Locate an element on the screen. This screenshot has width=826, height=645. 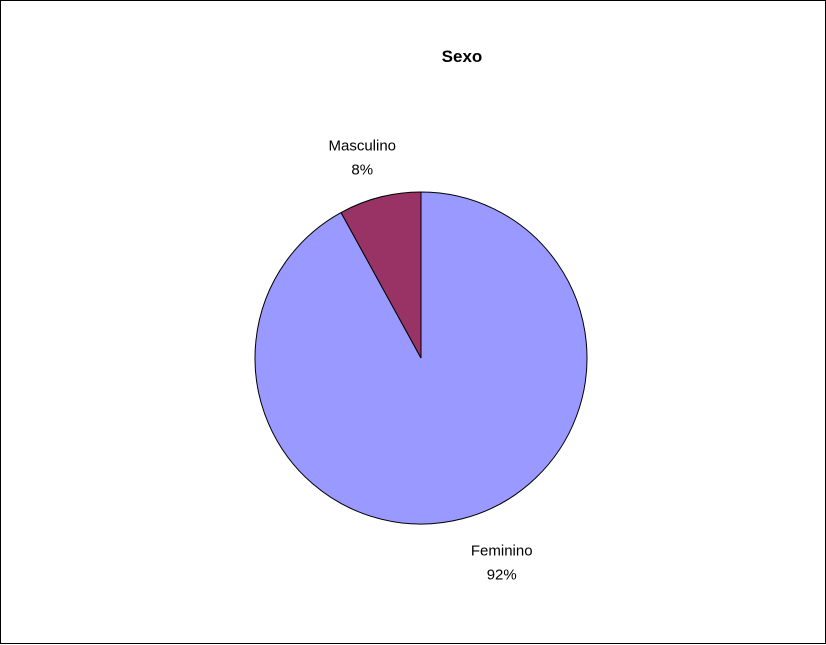
pie-label-masculino-category: Masculino is located at coordinates (363, 145).